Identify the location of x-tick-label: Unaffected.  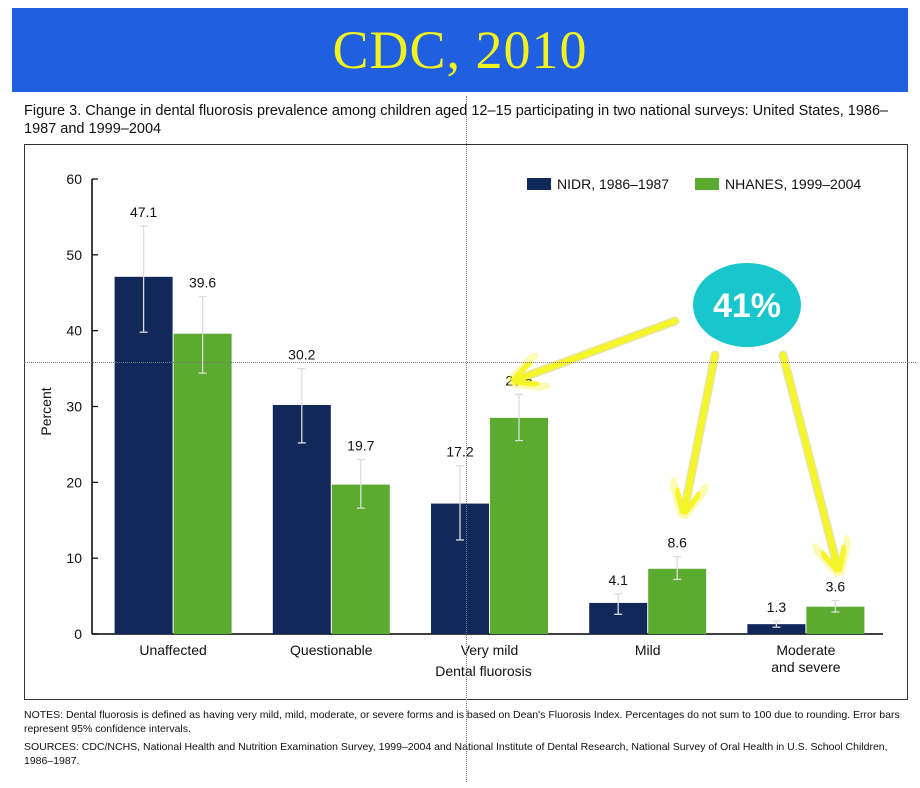
(172, 650).